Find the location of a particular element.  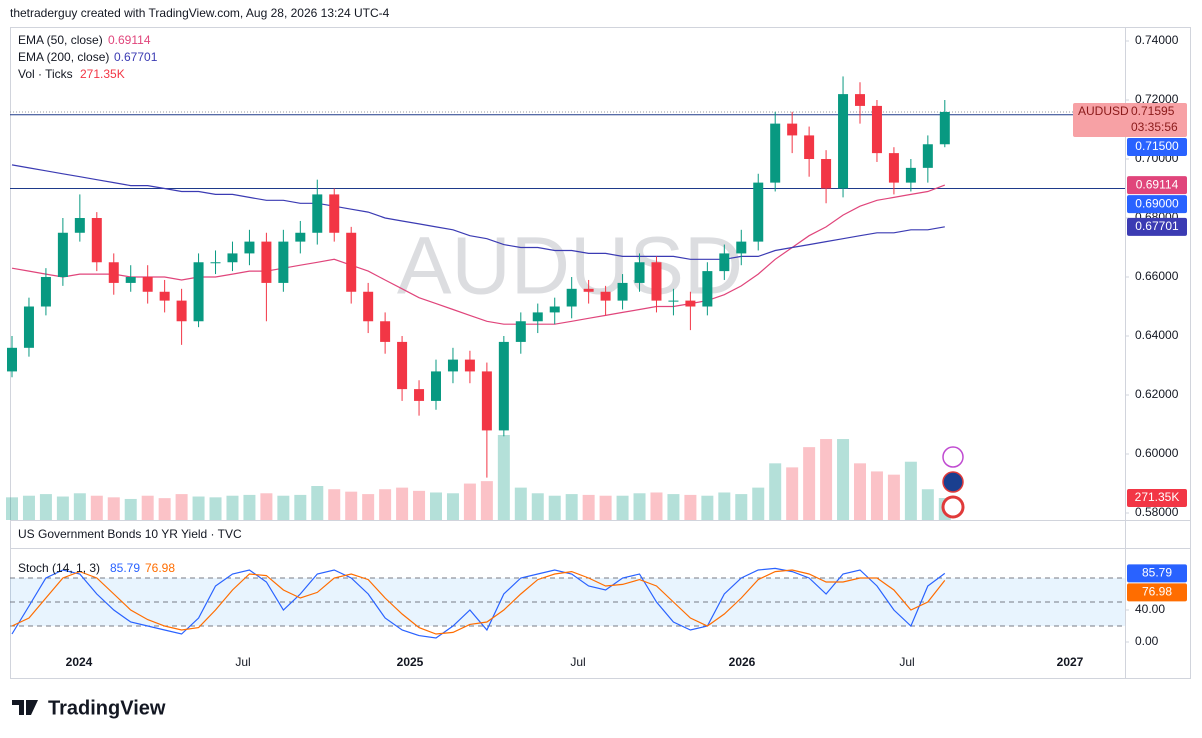

axis-badge-label: 0.71500 is located at coordinates (1157, 146).